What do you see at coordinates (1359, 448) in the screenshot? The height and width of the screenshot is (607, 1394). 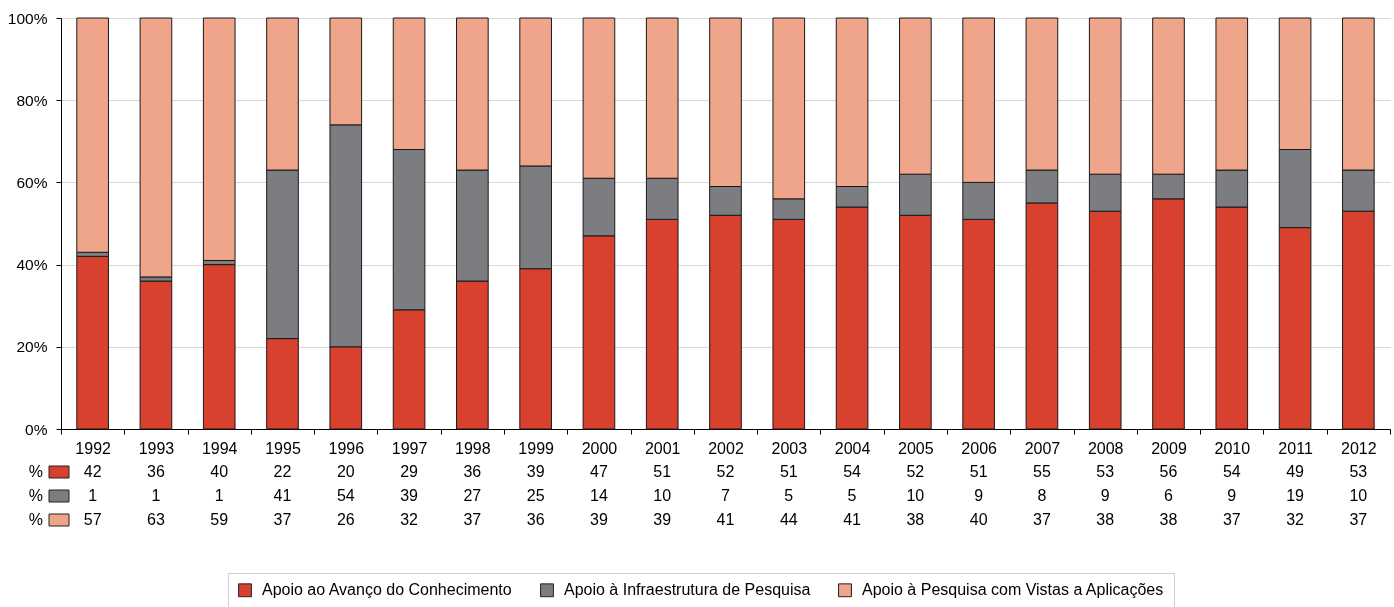 I see `x-tick-label: 2012` at bounding box center [1359, 448].